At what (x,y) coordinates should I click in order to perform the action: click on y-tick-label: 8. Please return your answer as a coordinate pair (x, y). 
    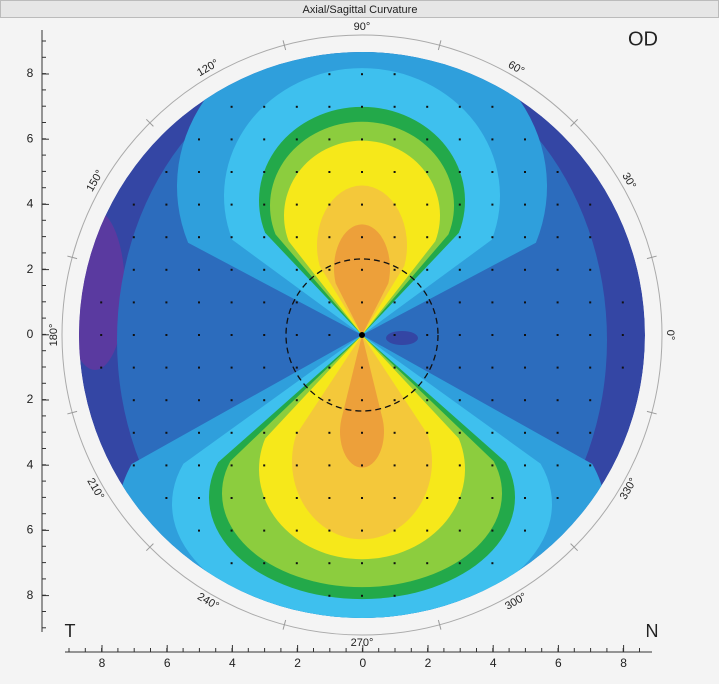
    Looking at the image, I should click on (30, 73).